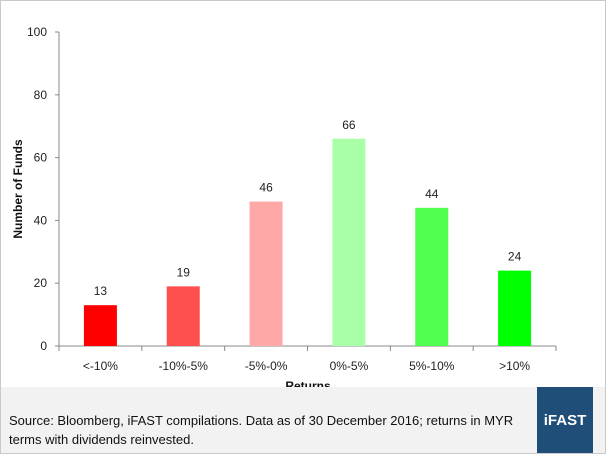 The height and width of the screenshot is (454, 606). What do you see at coordinates (100, 366) in the screenshot?
I see `x-tick-label: <-10%` at bounding box center [100, 366].